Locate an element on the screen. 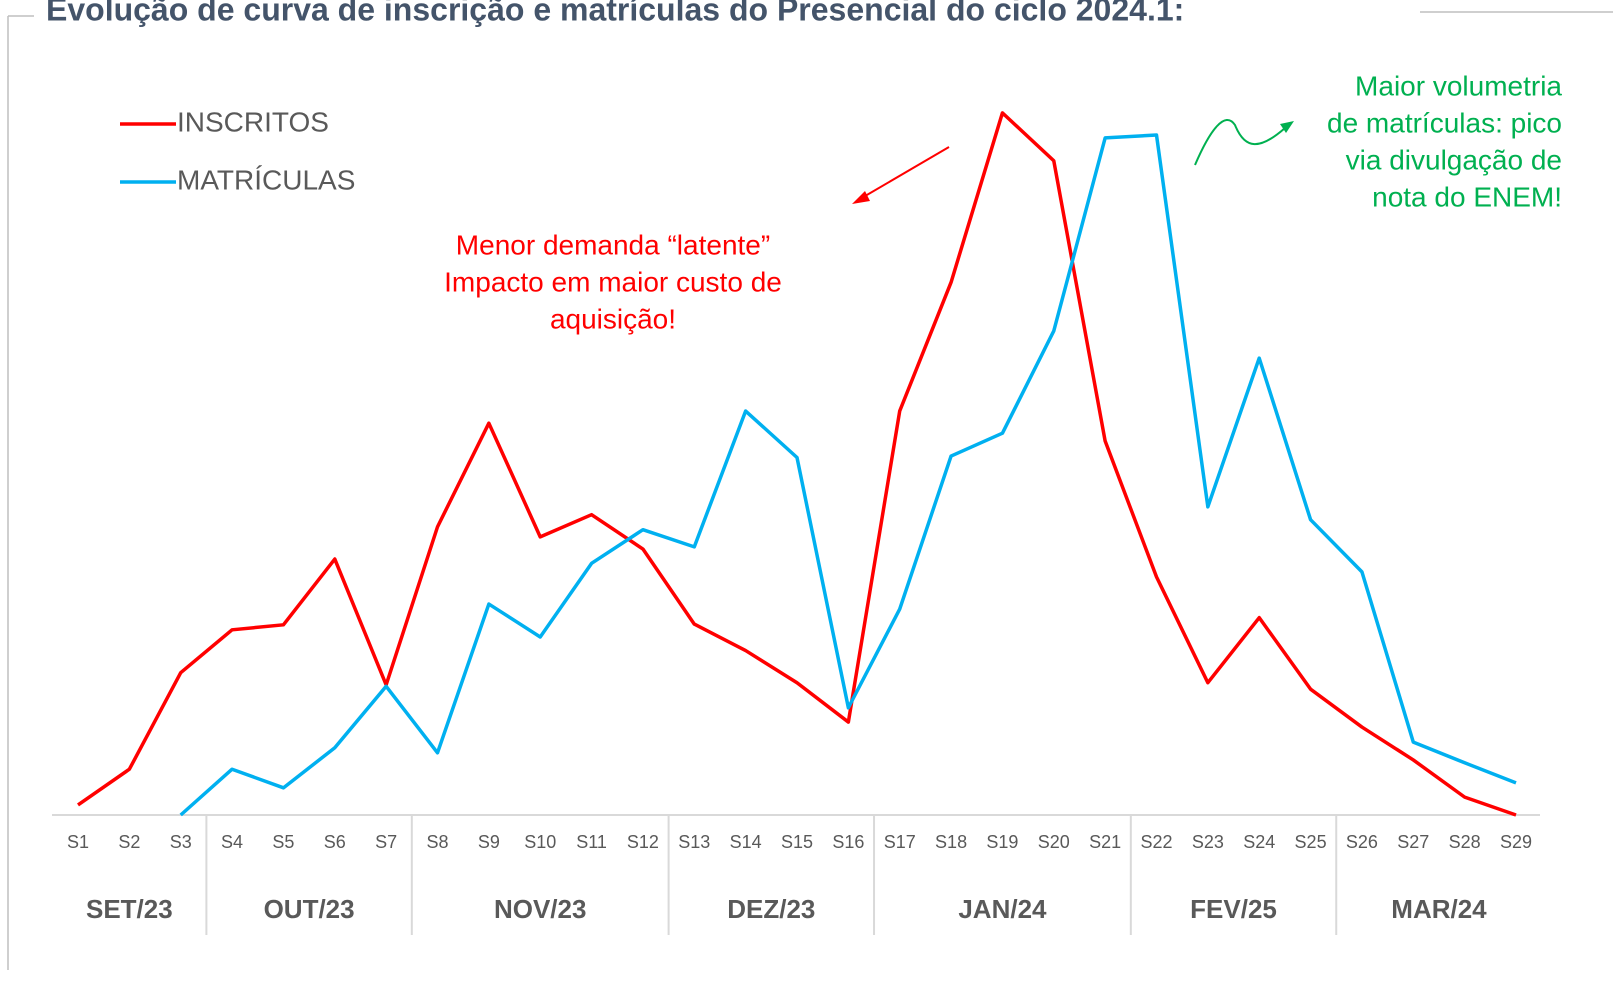 The height and width of the screenshot is (999, 1613). annotation: de matrículas: pico is located at coordinates (1444, 122).